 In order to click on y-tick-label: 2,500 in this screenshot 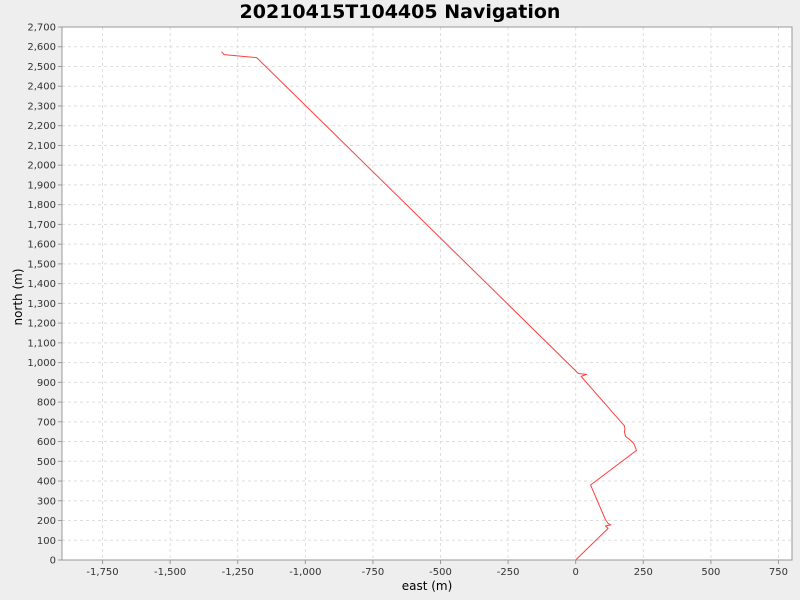, I will do `click(41, 67)`.